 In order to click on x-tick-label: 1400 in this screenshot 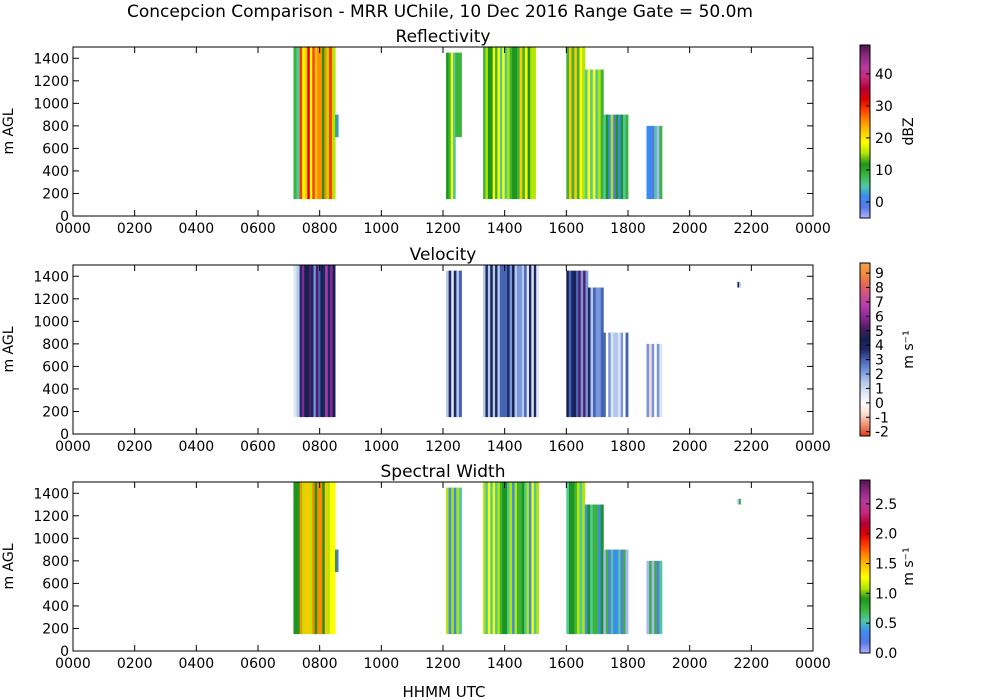, I will do `click(505, 664)`.